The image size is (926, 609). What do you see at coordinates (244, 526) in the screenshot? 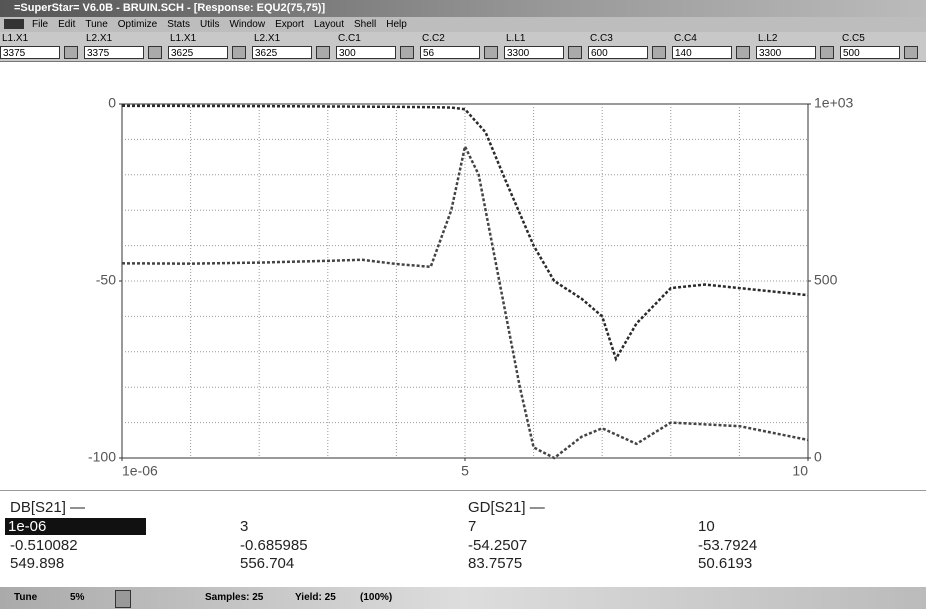
I see `readout-x: 3` at bounding box center [244, 526].